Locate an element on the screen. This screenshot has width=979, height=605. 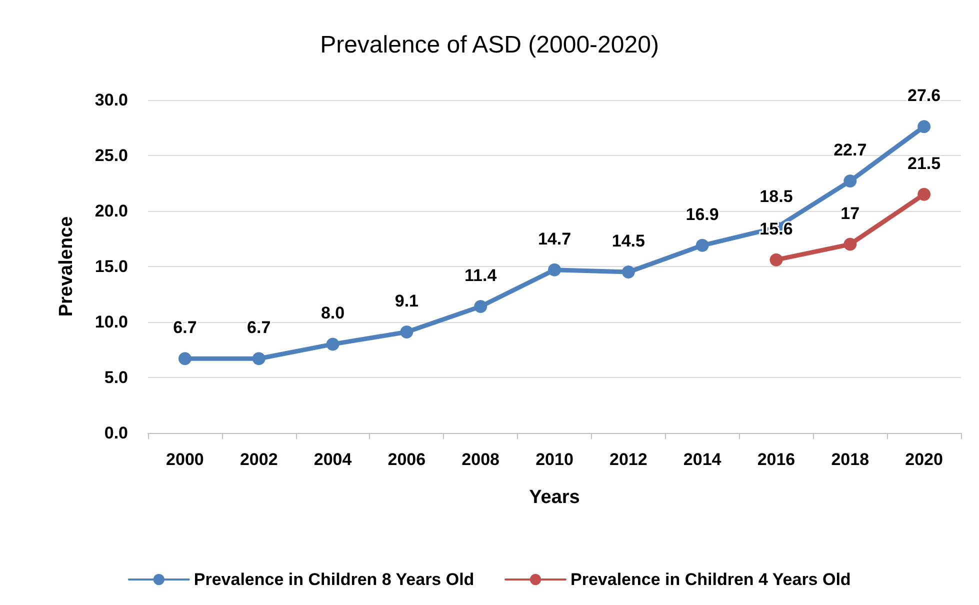
x-axis-title: Years is located at coordinates (554, 497).